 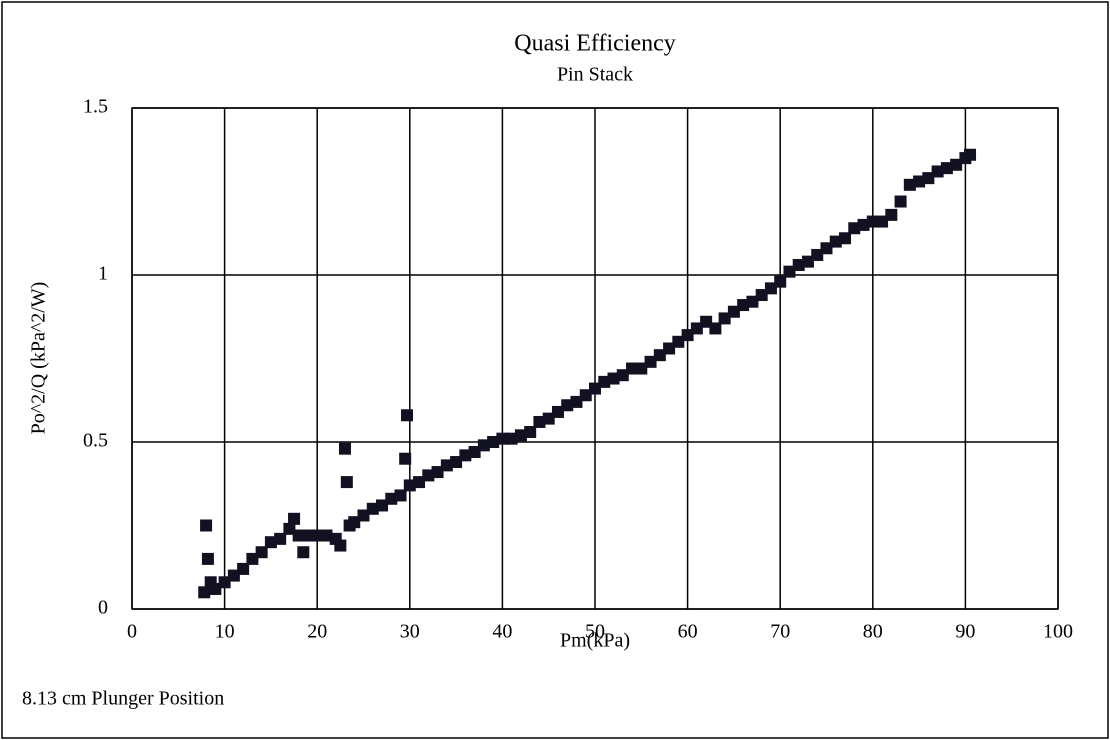 What do you see at coordinates (595, 632) in the screenshot?
I see `x-tick-label: 50` at bounding box center [595, 632].